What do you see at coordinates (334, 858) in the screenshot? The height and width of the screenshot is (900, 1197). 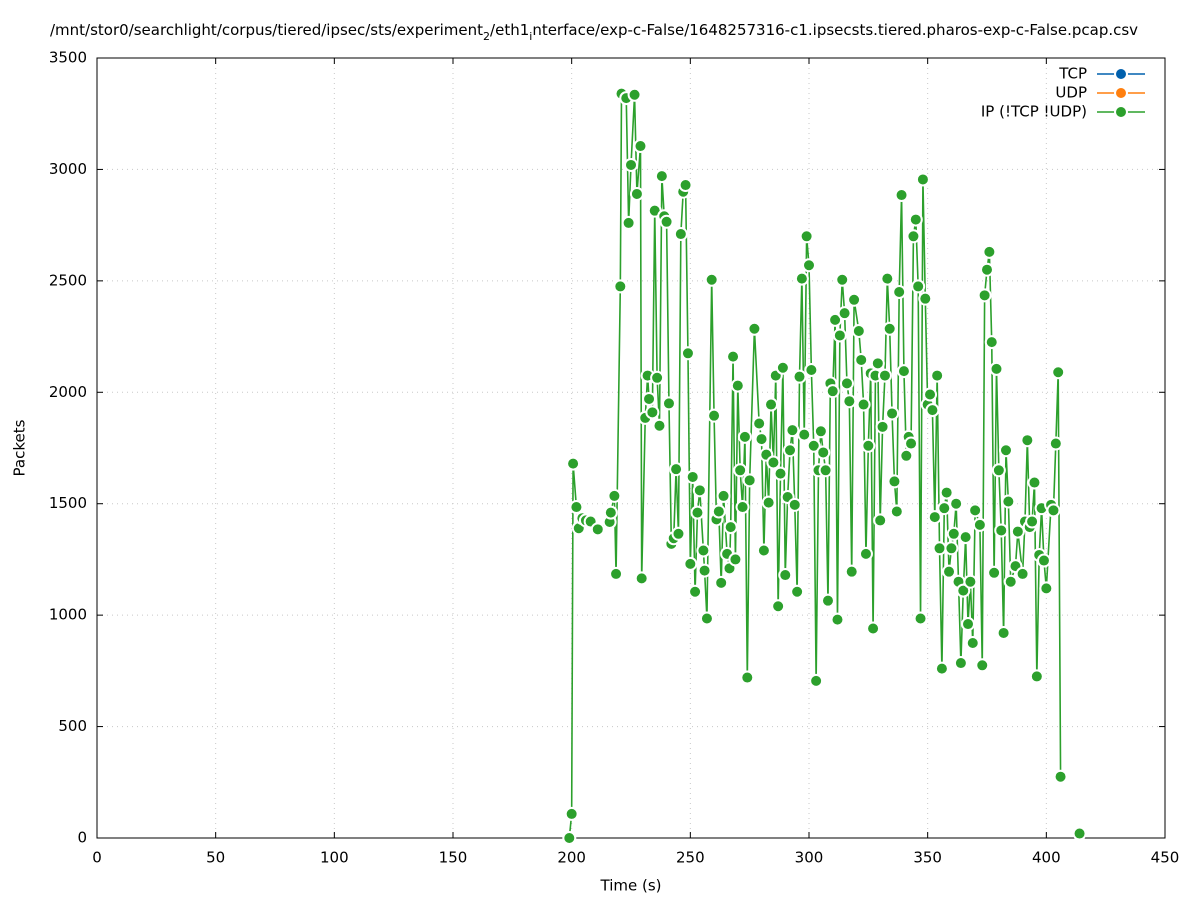 I see `x-tick-label: 100` at bounding box center [334, 858].